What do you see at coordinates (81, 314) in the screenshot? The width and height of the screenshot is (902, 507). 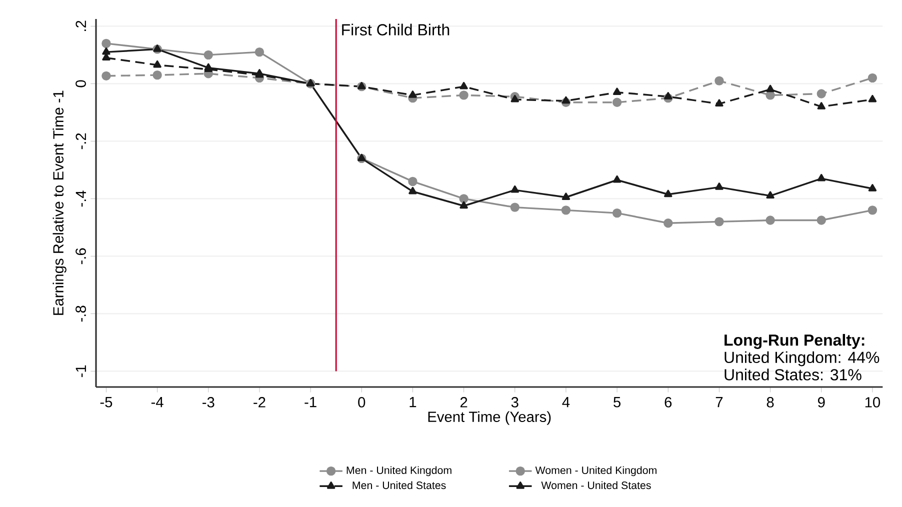 I see `y-tick-label: -.8` at bounding box center [81, 314].